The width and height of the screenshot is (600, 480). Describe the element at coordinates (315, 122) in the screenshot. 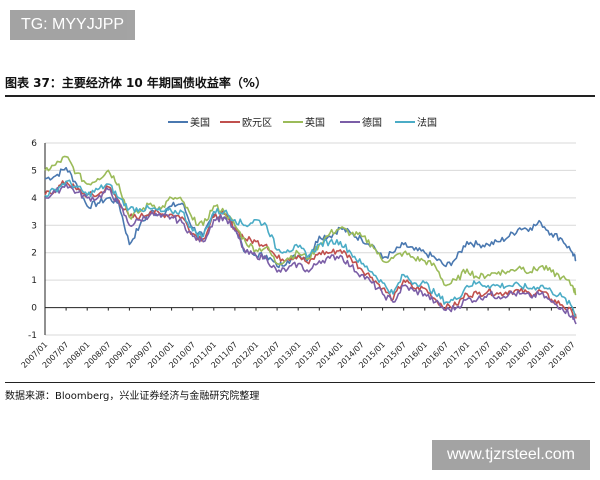

I see `legend-label: 英国` at that location.